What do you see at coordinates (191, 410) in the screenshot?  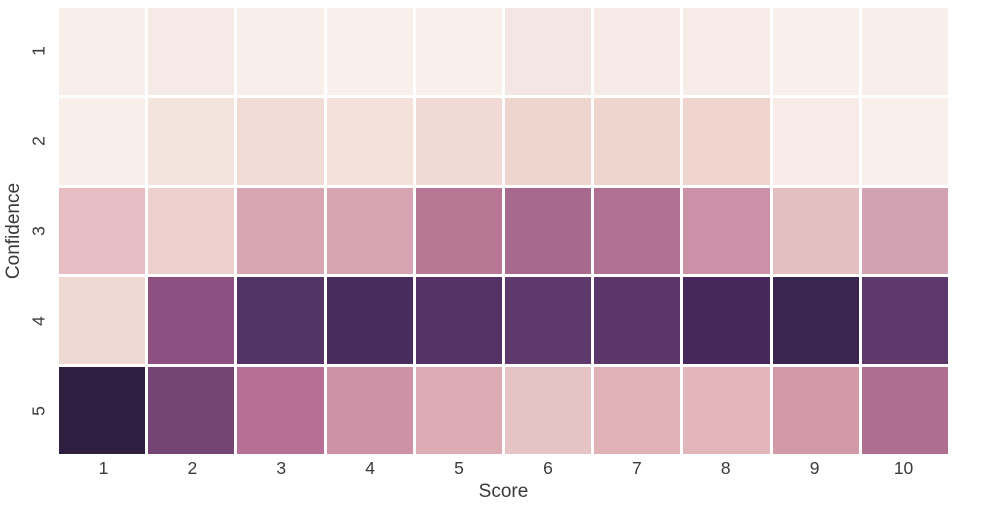 I see `heatmap-cell-r5-c2` at bounding box center [191, 410].